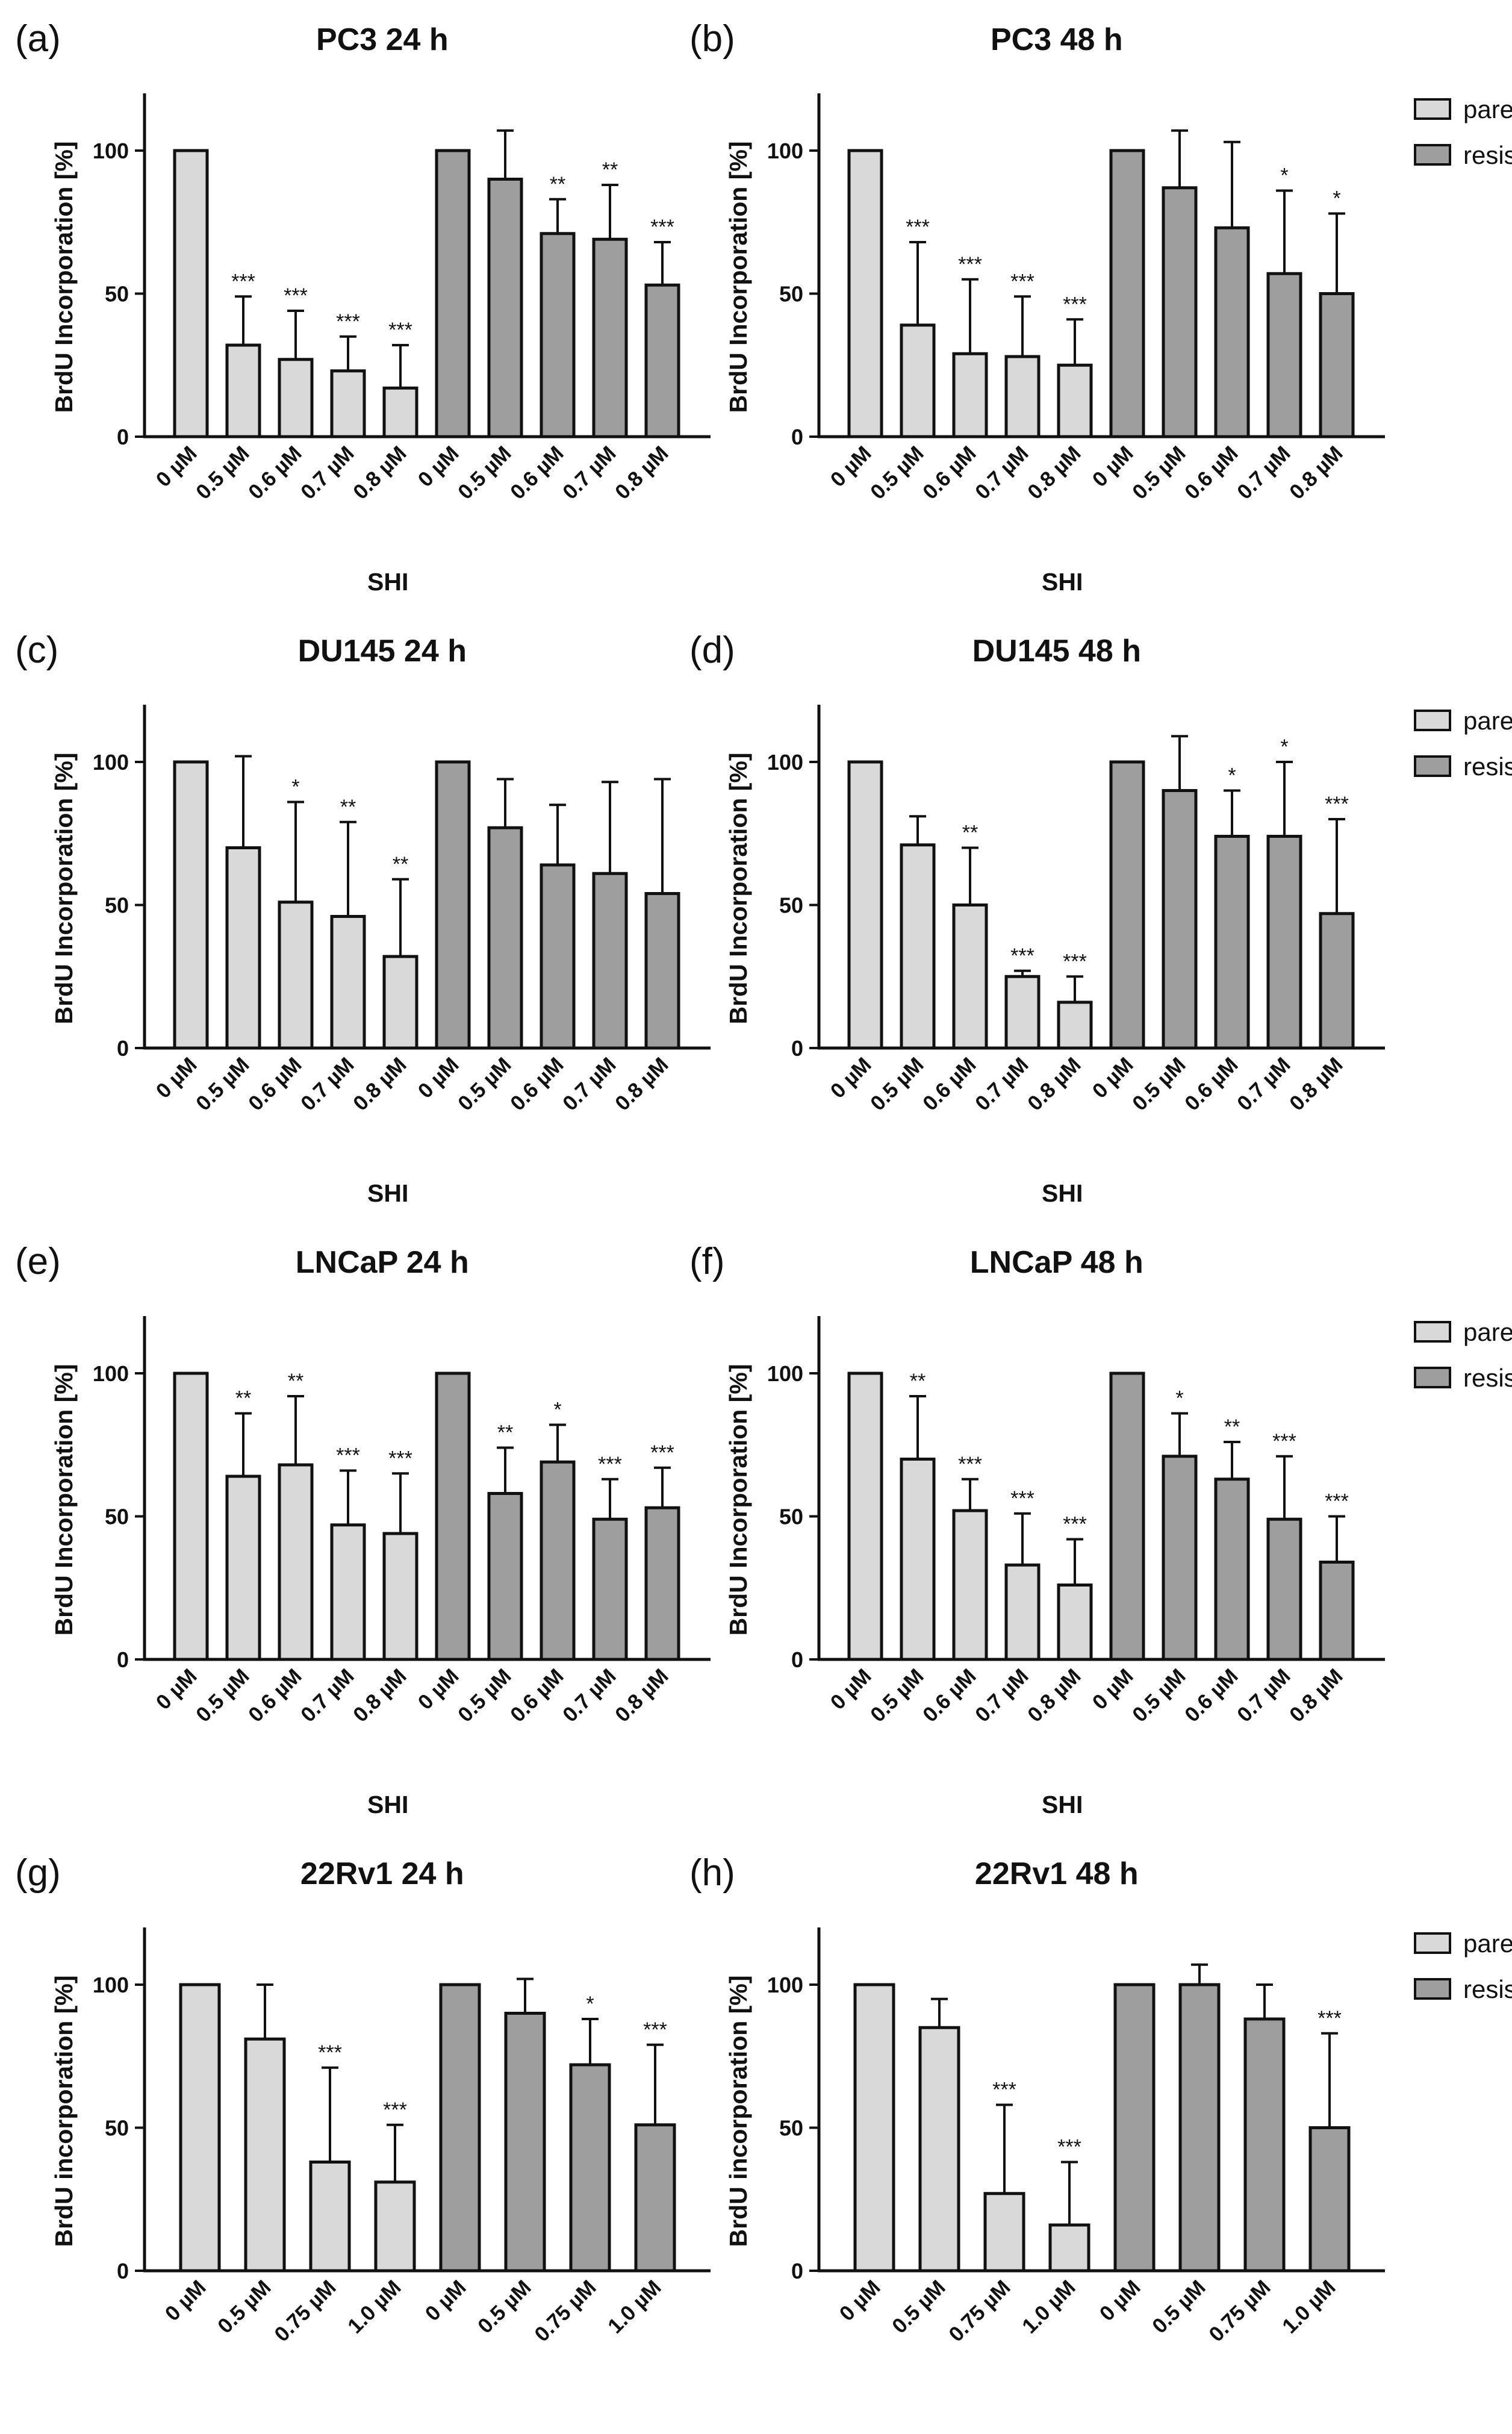 This screenshot has width=1512, height=2434. Describe the element at coordinates (1432, 766) in the screenshot. I see `legend-swatch-resistant` at that location.